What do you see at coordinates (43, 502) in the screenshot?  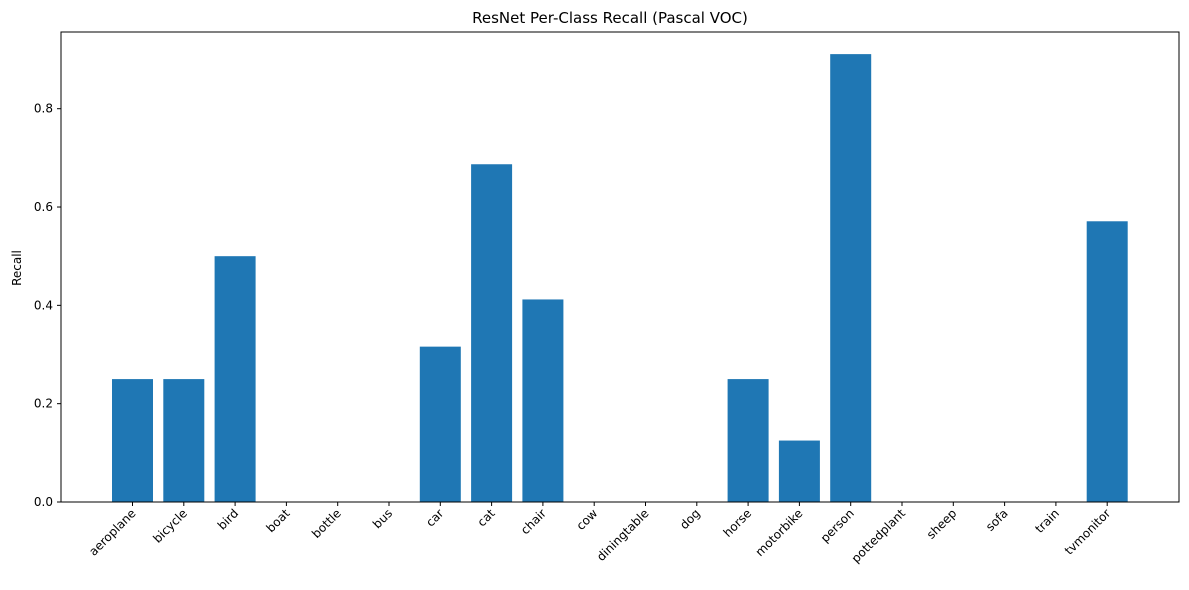 I see `y-tick-label: 0.0` at bounding box center [43, 502].